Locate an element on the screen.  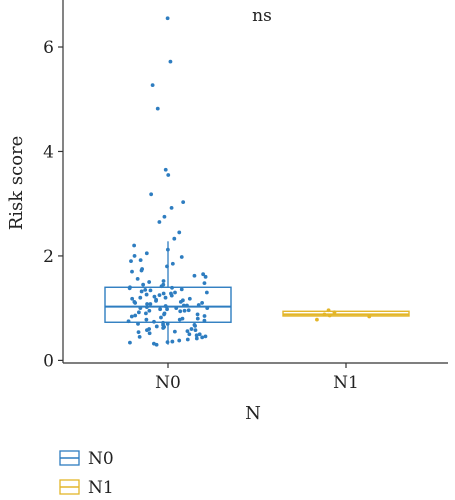
y-tick-label: 0 is located at coordinates (48, 361).